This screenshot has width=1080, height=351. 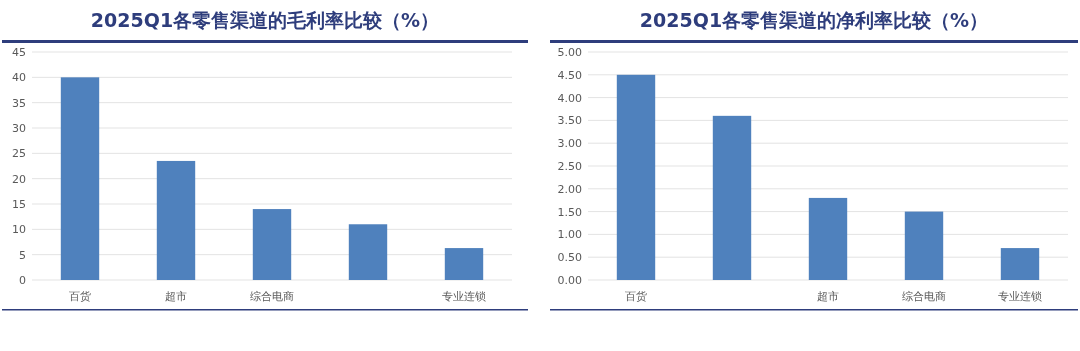 I want to click on y-tick-label: 4.50, so click(x=569, y=75).